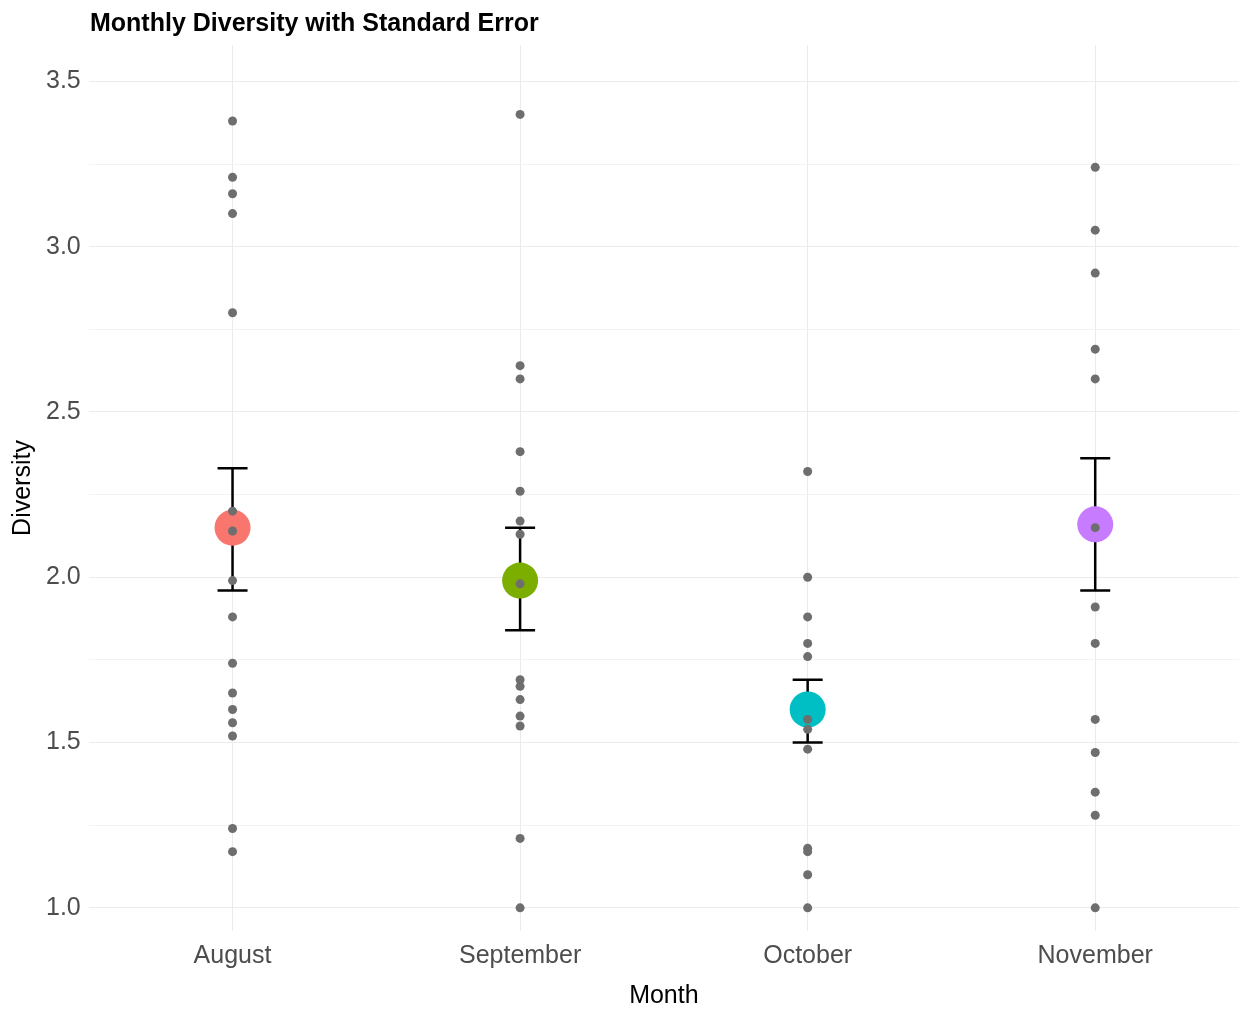 This screenshot has width=1257, height=1025. Describe the element at coordinates (520, 953) in the screenshot. I see `x-tick-label: September` at that location.